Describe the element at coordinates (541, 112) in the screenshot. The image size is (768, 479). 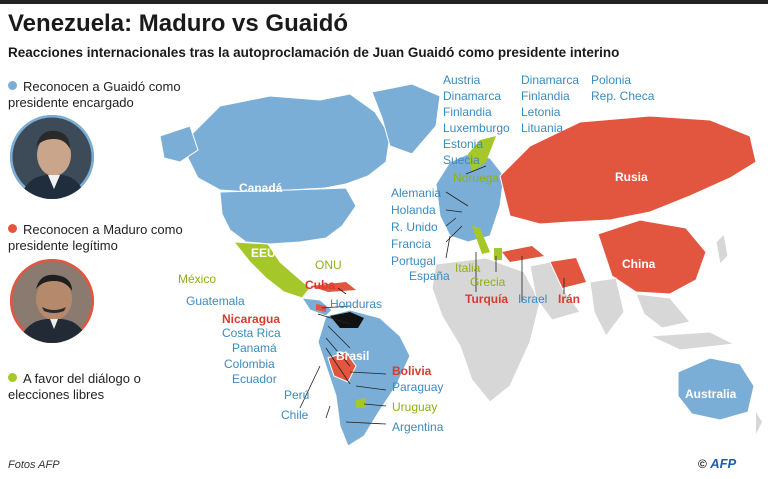
I see `label-letonia: Letonia` at that location.